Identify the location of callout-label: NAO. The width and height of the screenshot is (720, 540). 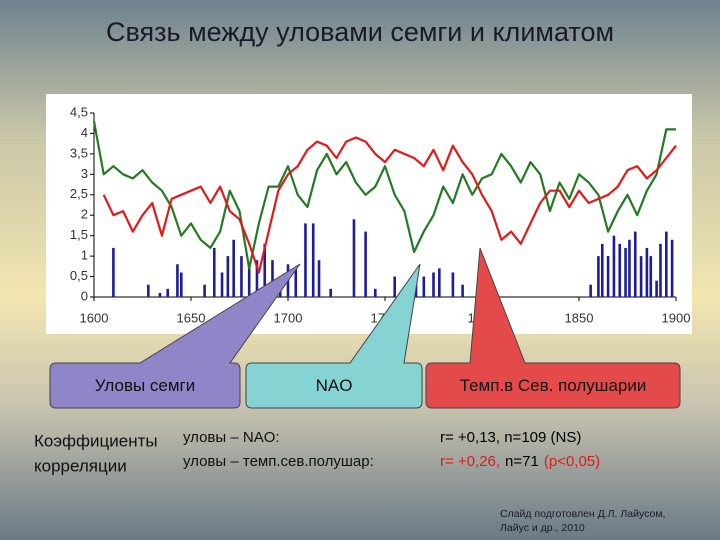
(334, 385).